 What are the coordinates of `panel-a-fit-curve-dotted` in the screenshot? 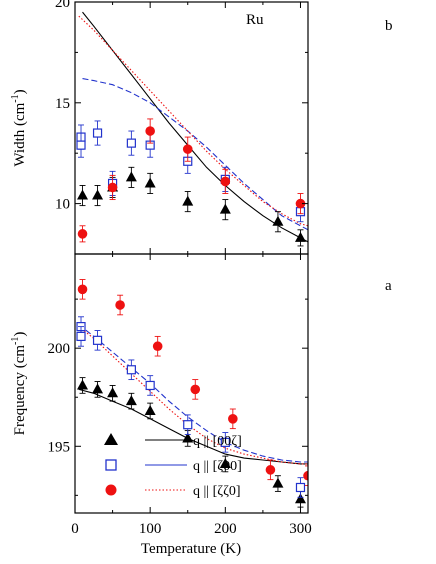 It's located at (193, 395).